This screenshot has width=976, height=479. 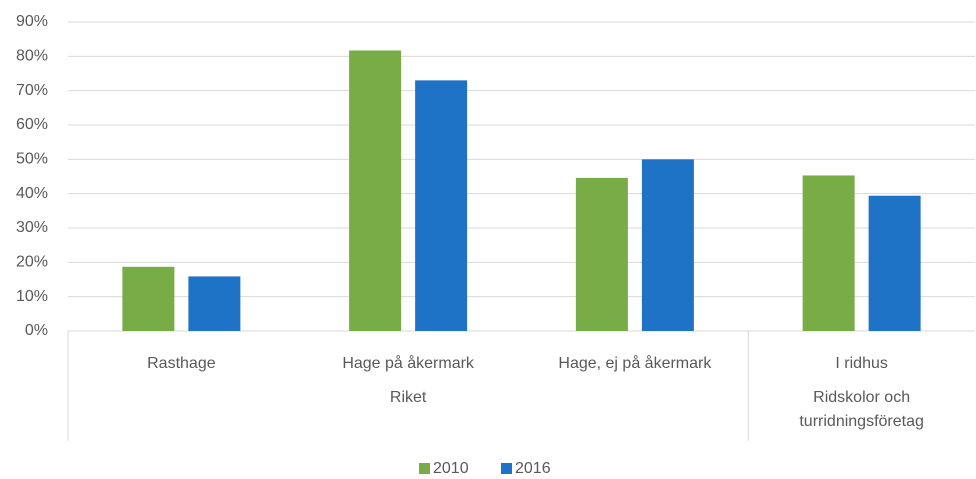 I want to click on group-label-text: Ridskolor och turridningsföretag, so click(x=861, y=409).